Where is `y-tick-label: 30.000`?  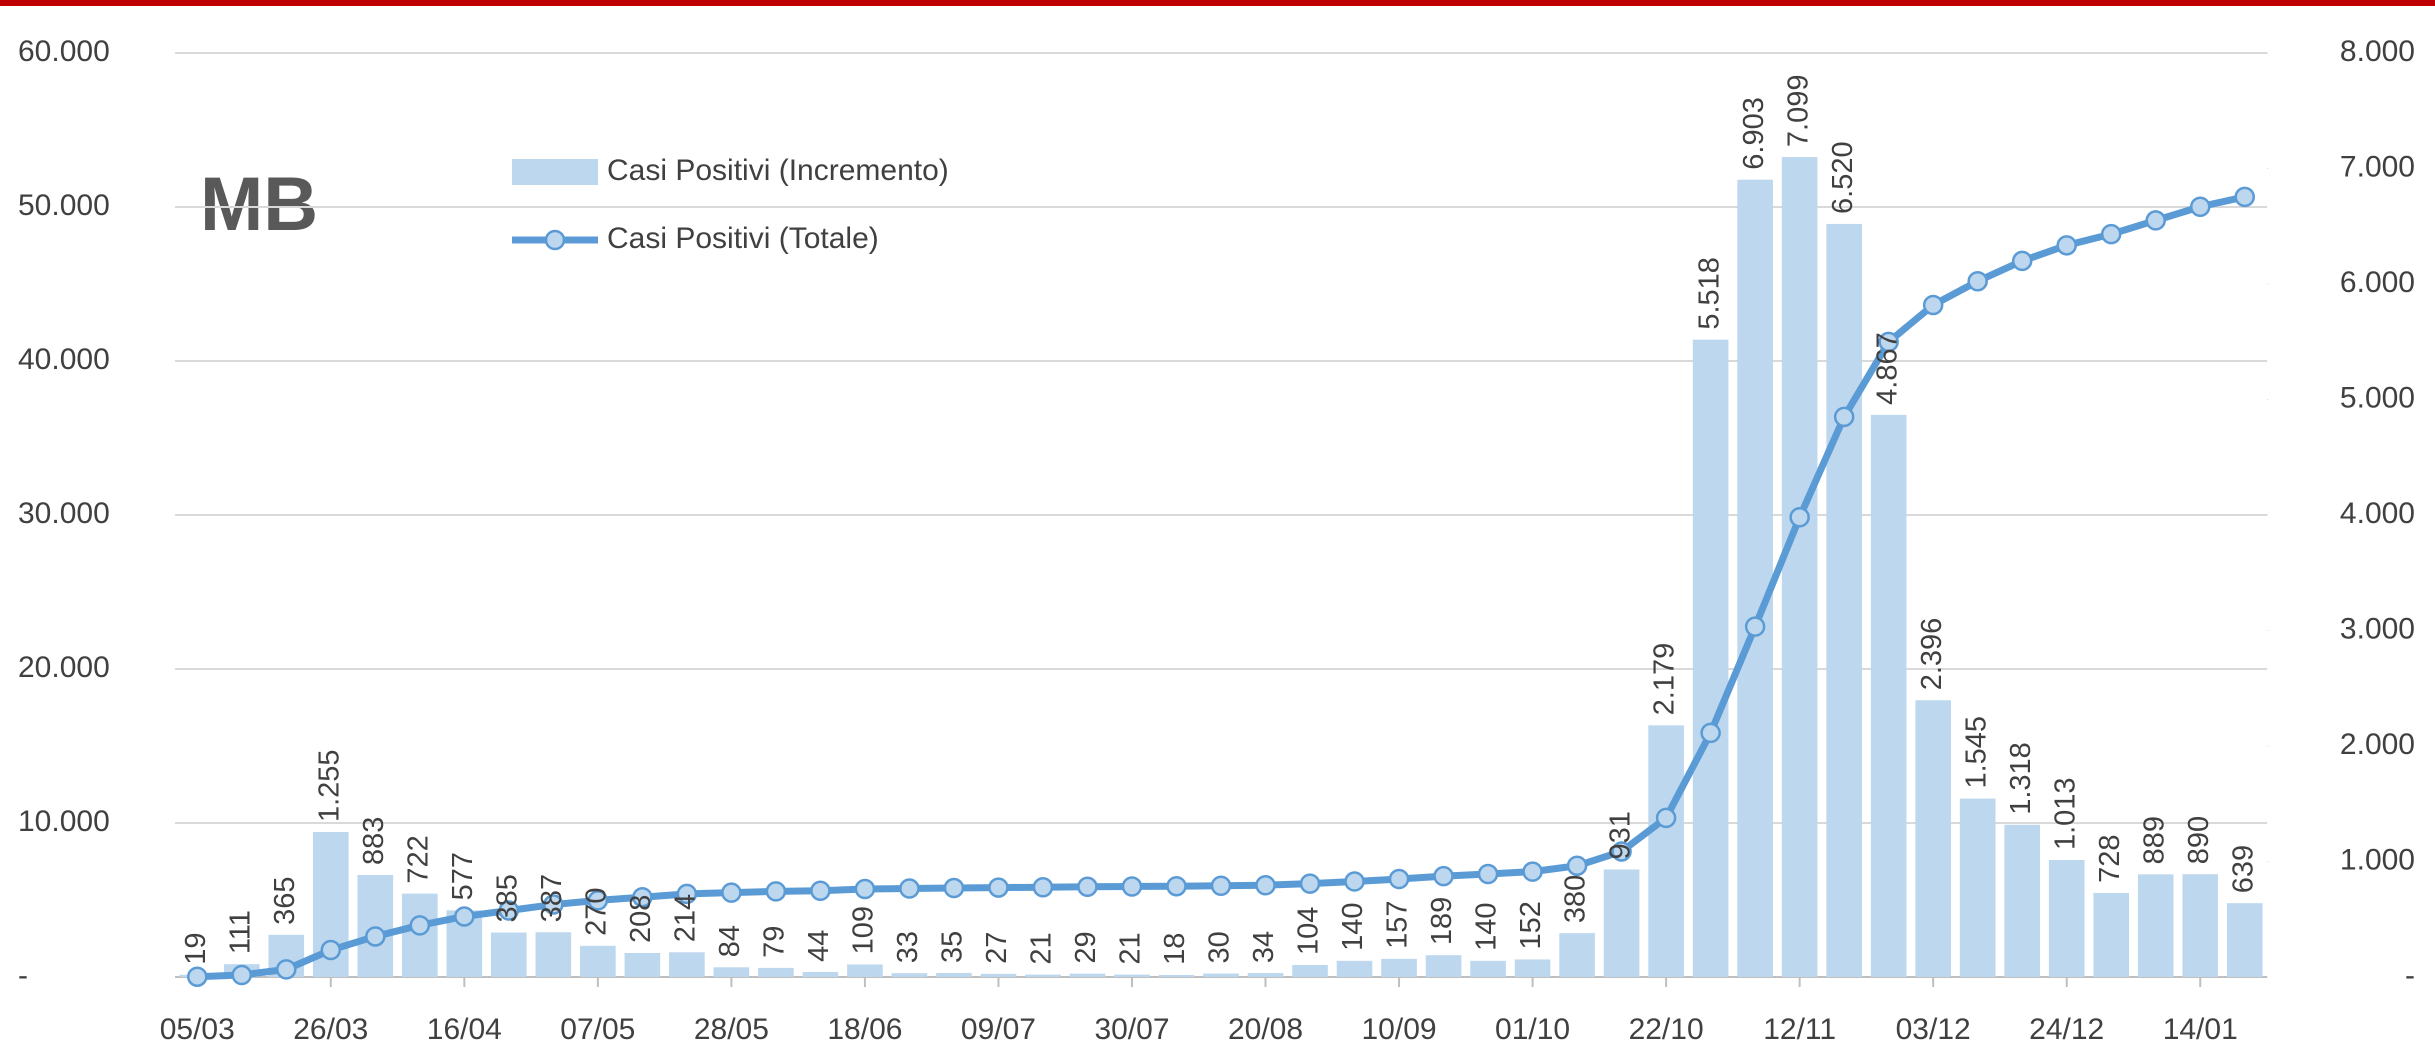
y-tick-label: 30.000 is located at coordinates (64, 513).